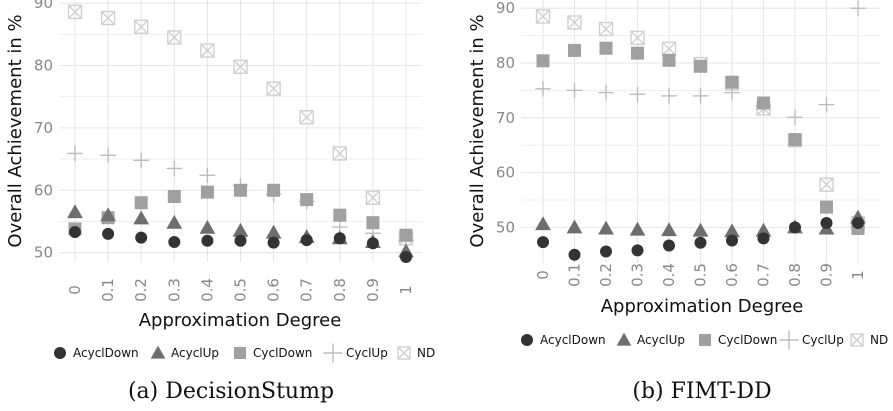 The height and width of the screenshot is (411, 893). I want to click on legend-label: AcyclDown, so click(106, 353).